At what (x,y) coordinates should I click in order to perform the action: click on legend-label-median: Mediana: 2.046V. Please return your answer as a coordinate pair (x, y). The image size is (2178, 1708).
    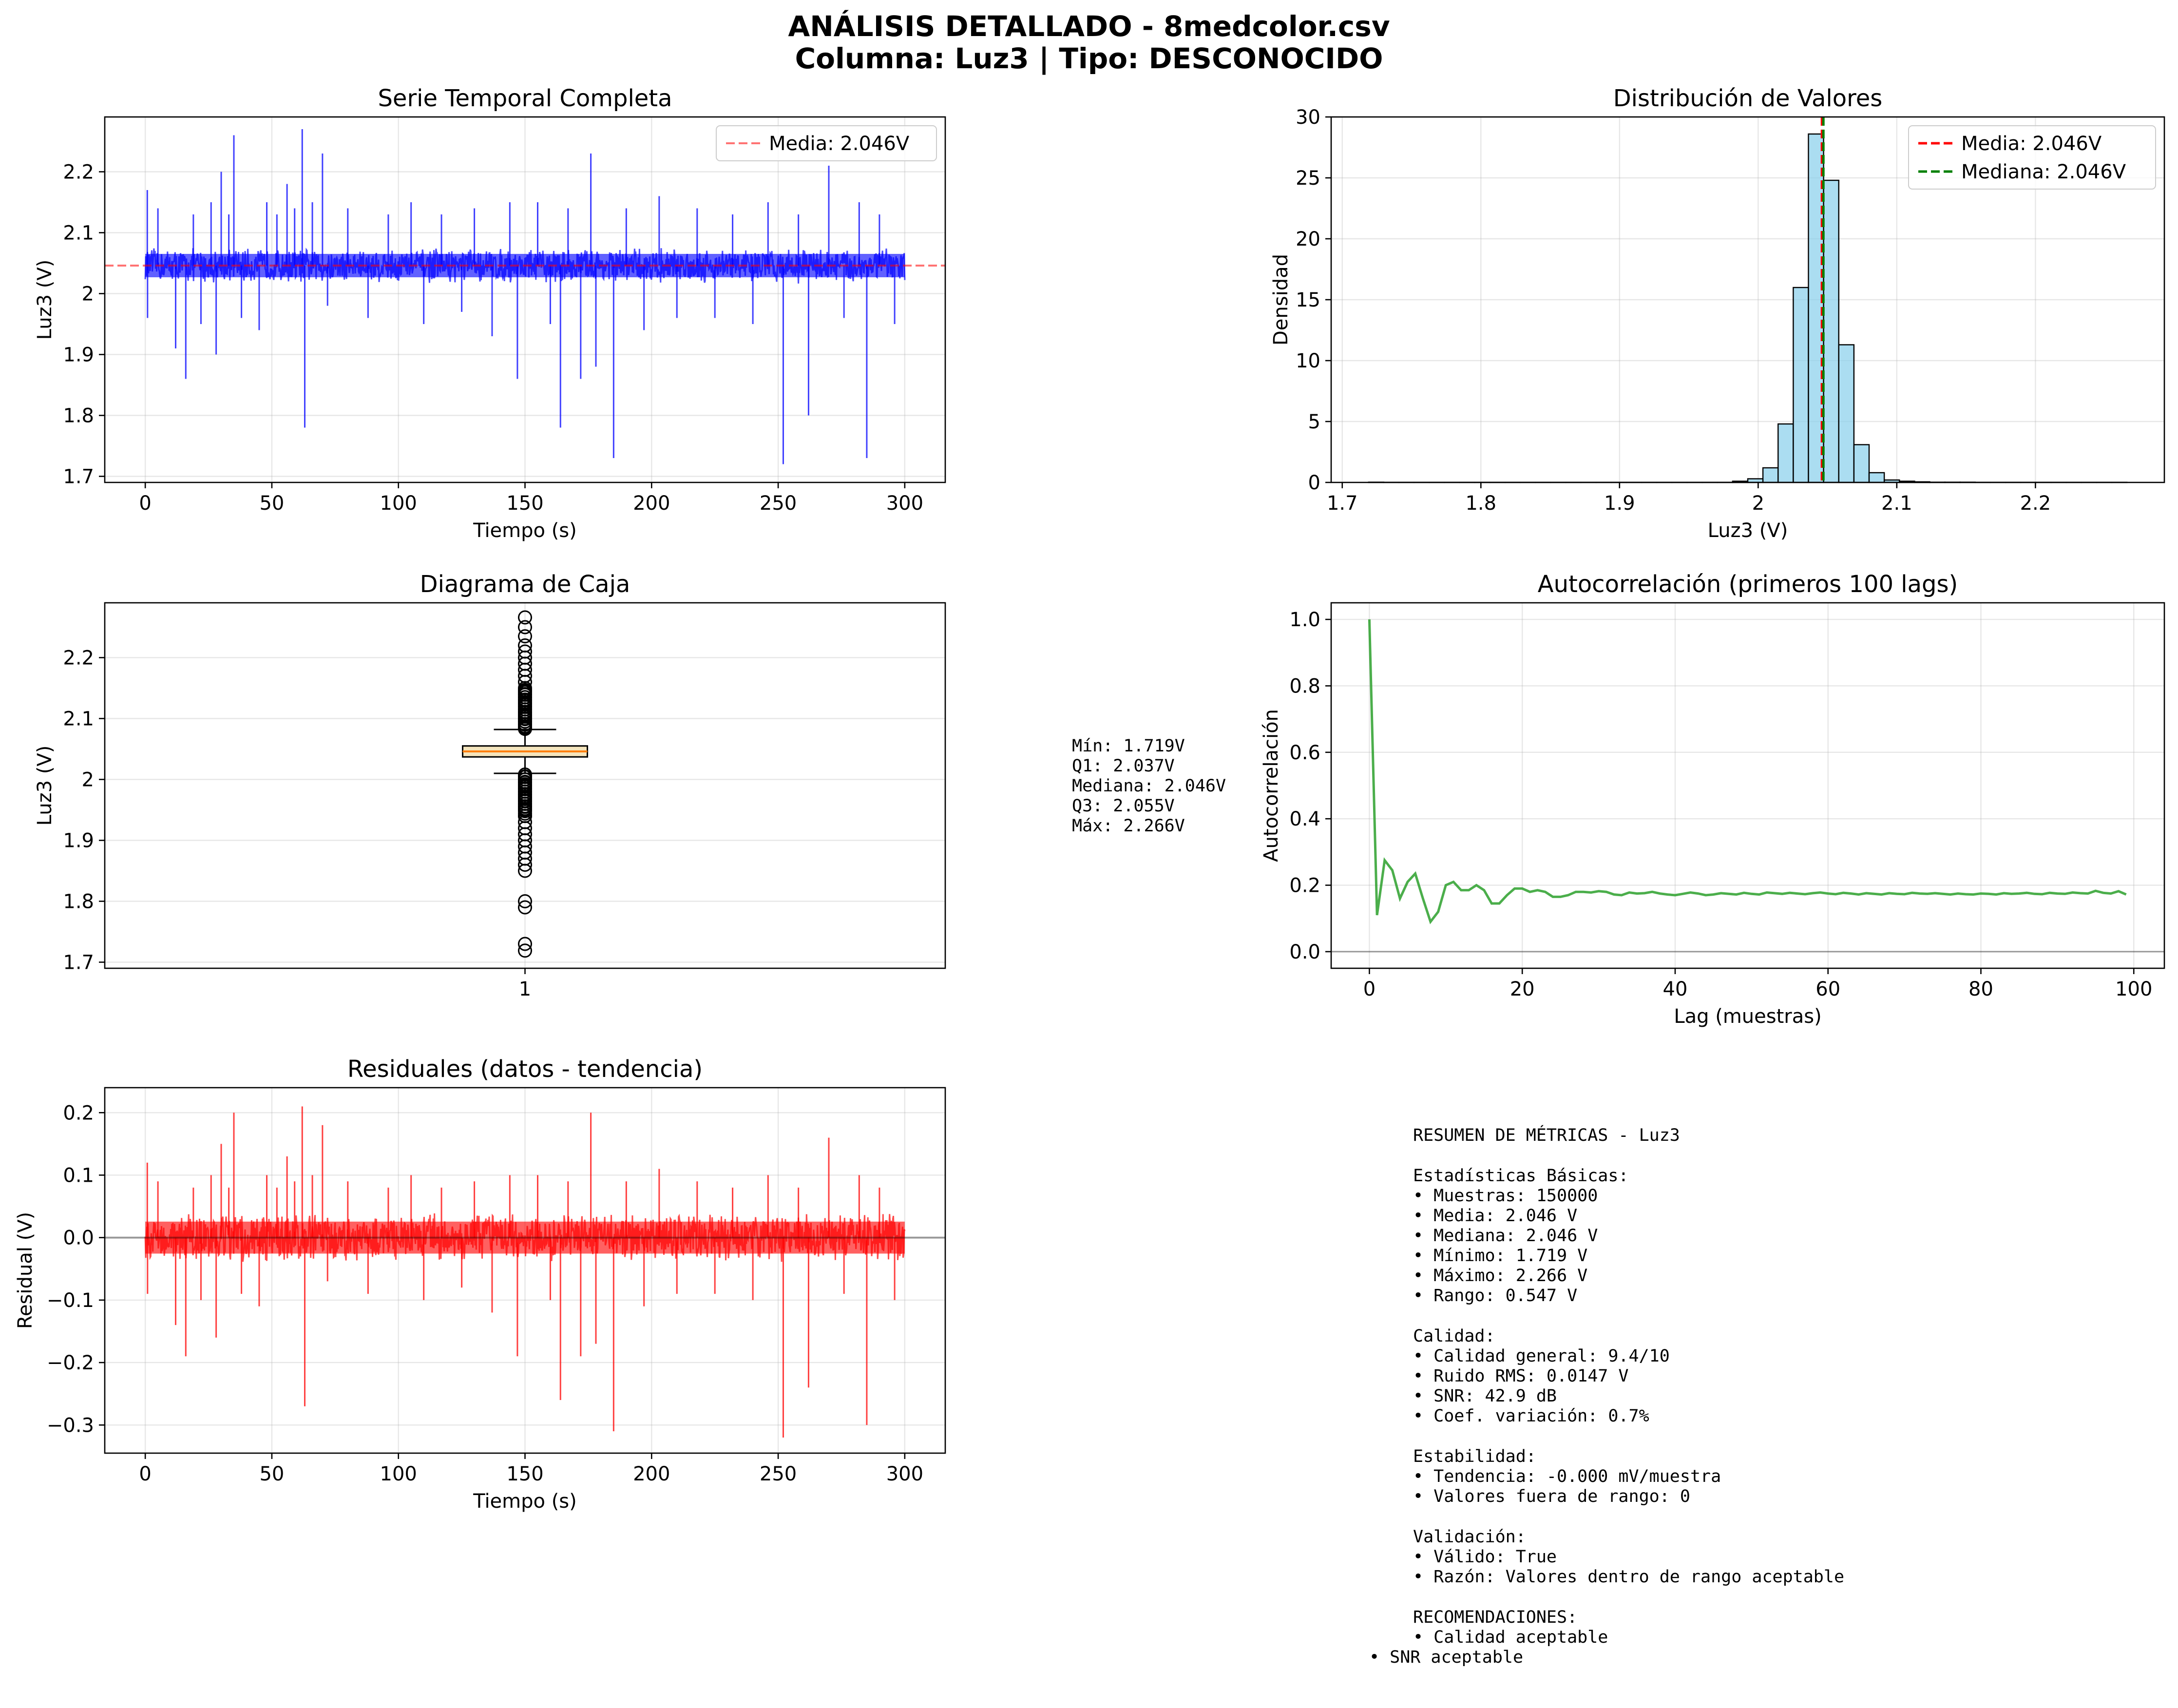
    Looking at the image, I should click on (2043, 172).